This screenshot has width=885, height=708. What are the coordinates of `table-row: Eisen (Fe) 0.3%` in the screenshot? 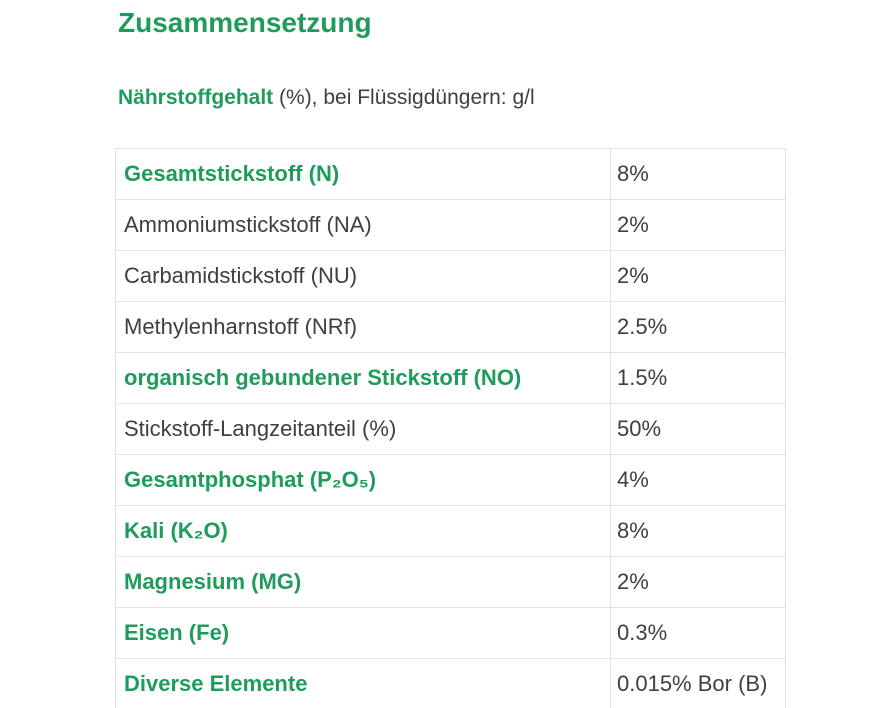 It's located at (450, 633).